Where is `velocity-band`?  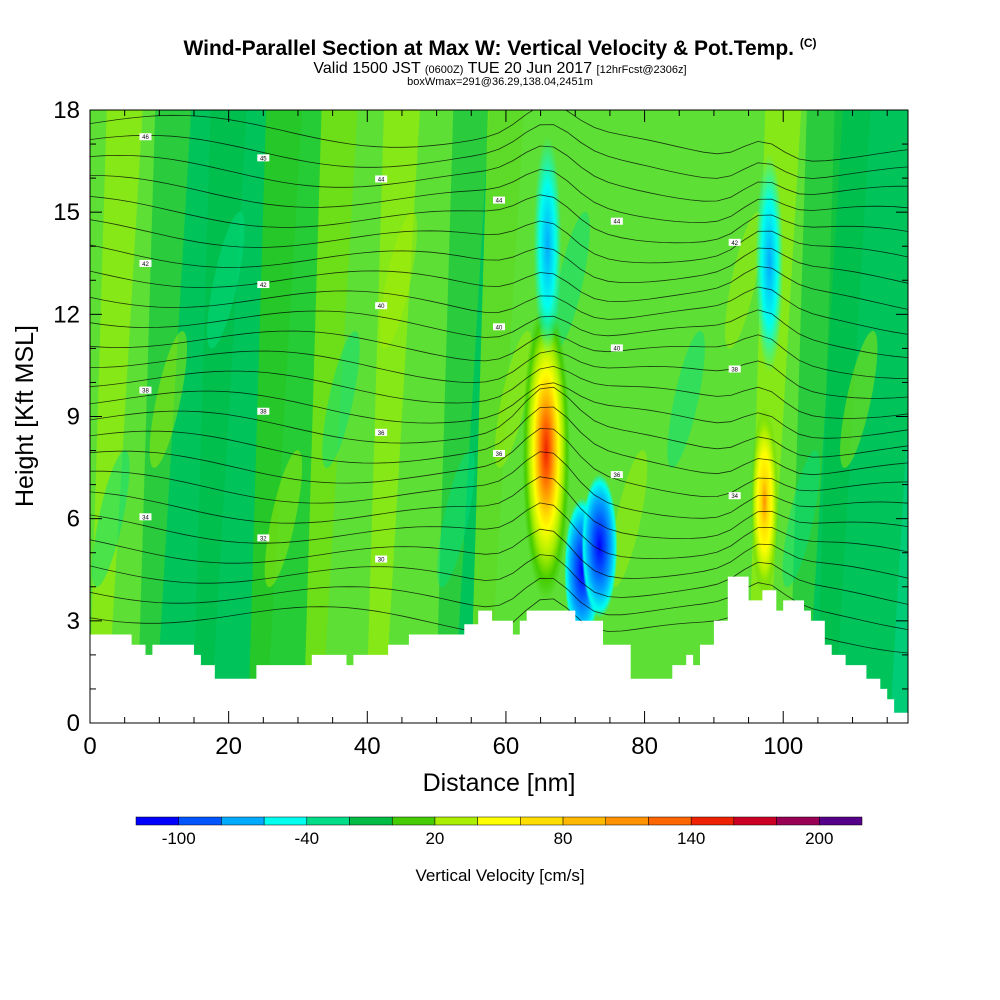 velocity-band is located at coordinates (862, 416).